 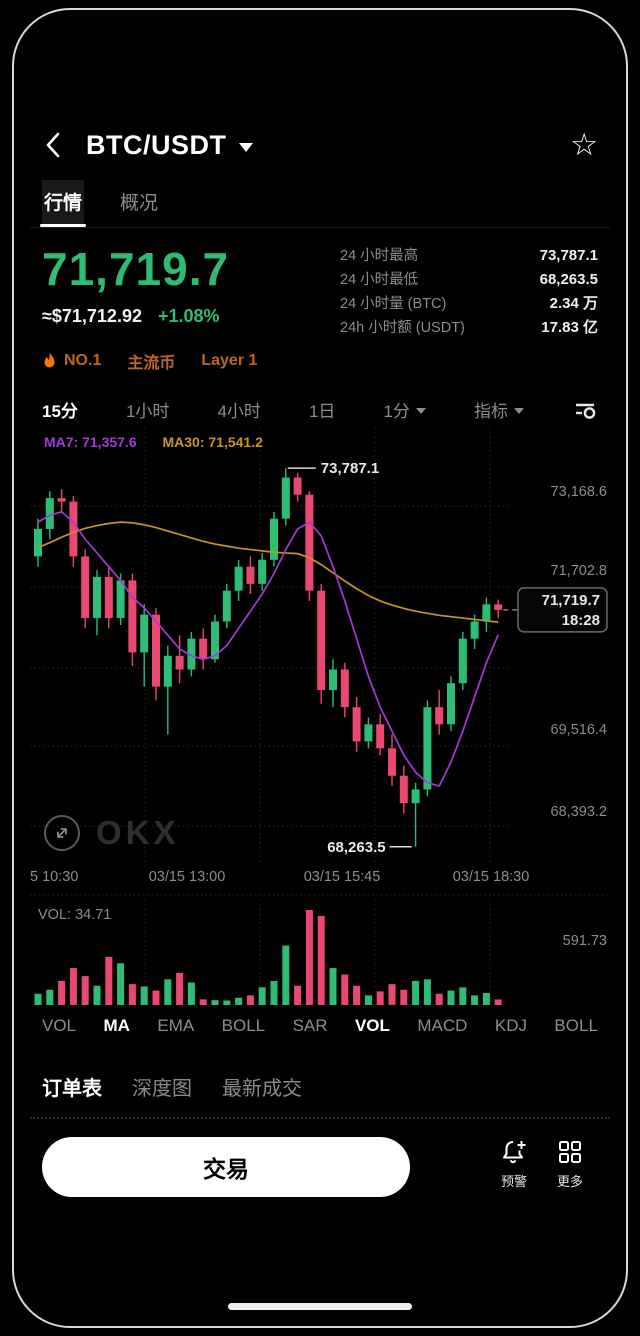 I want to click on chevron-left-icon, so click(x=53, y=145).